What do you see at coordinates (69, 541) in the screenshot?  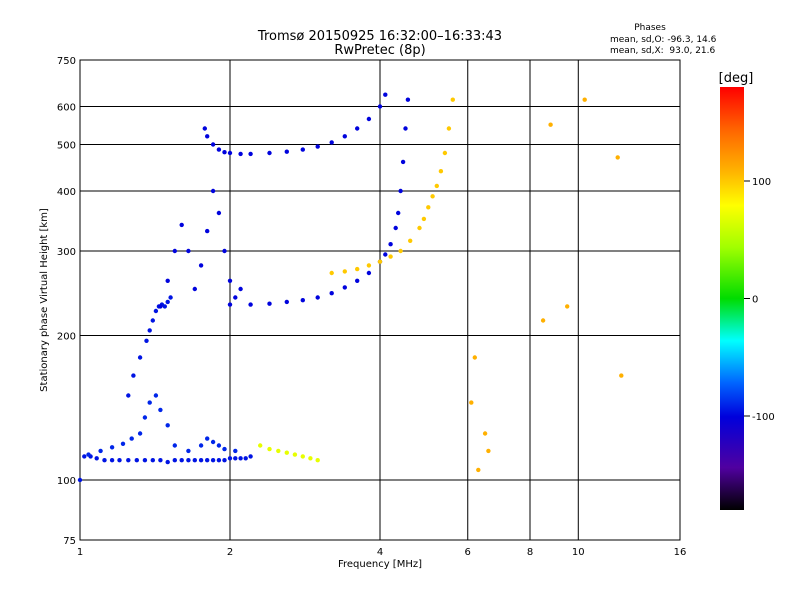 I see `y-tick-label: 75` at bounding box center [69, 541].